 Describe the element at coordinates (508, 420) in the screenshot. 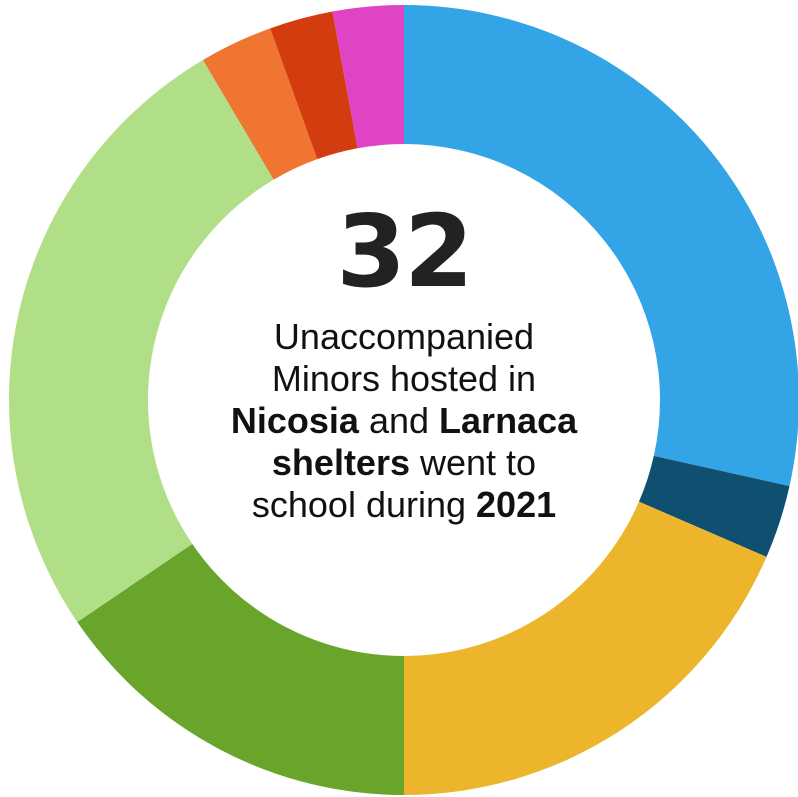

I see `caption-larnaca: Larnaca` at that location.